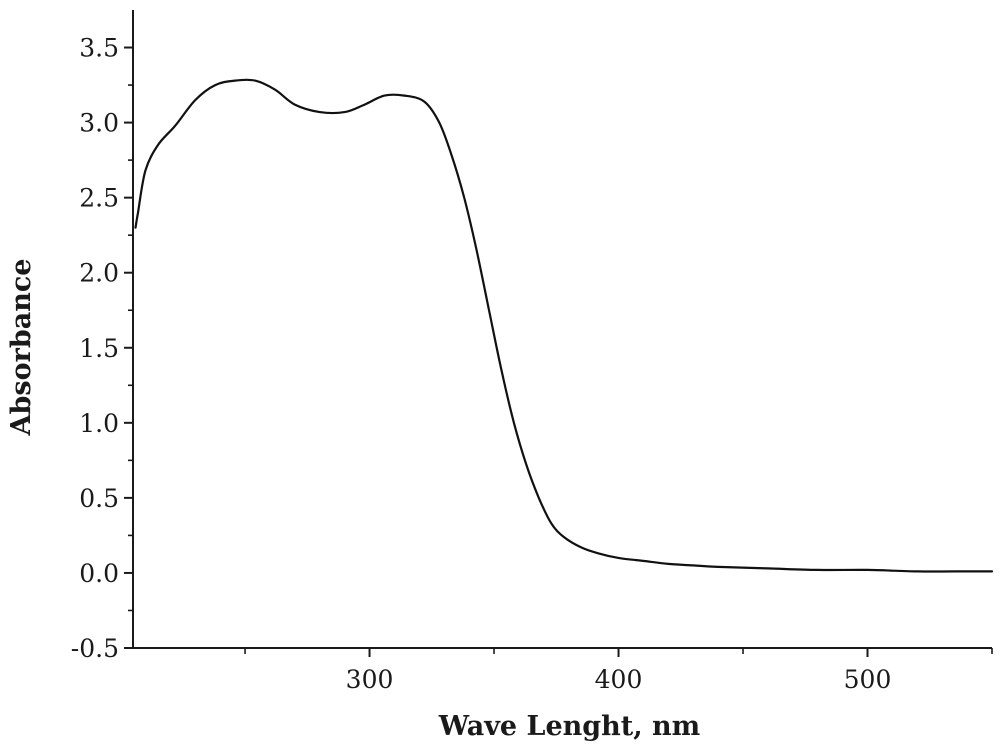 The width and height of the screenshot is (1000, 747). I want to click on y-tick-label: 2.0, so click(99, 273).